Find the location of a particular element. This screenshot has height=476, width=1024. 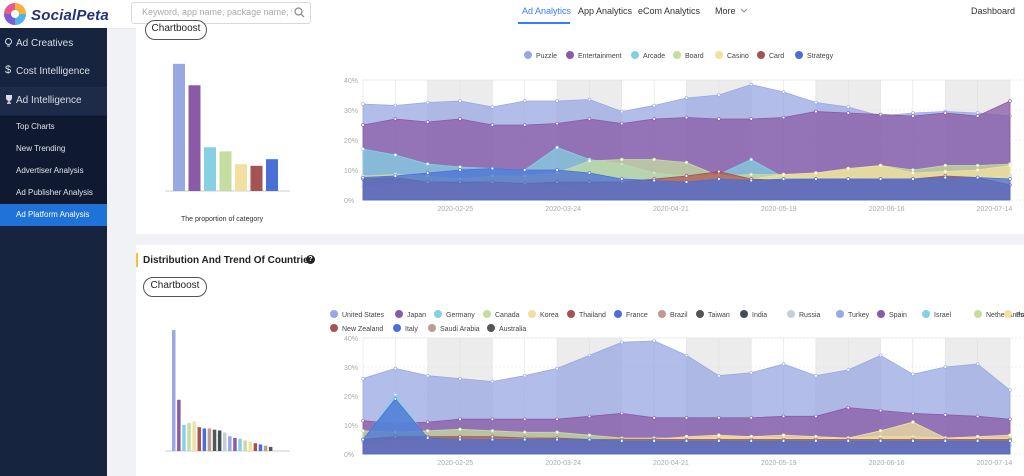

bar-israel is located at coordinates (240, 444).